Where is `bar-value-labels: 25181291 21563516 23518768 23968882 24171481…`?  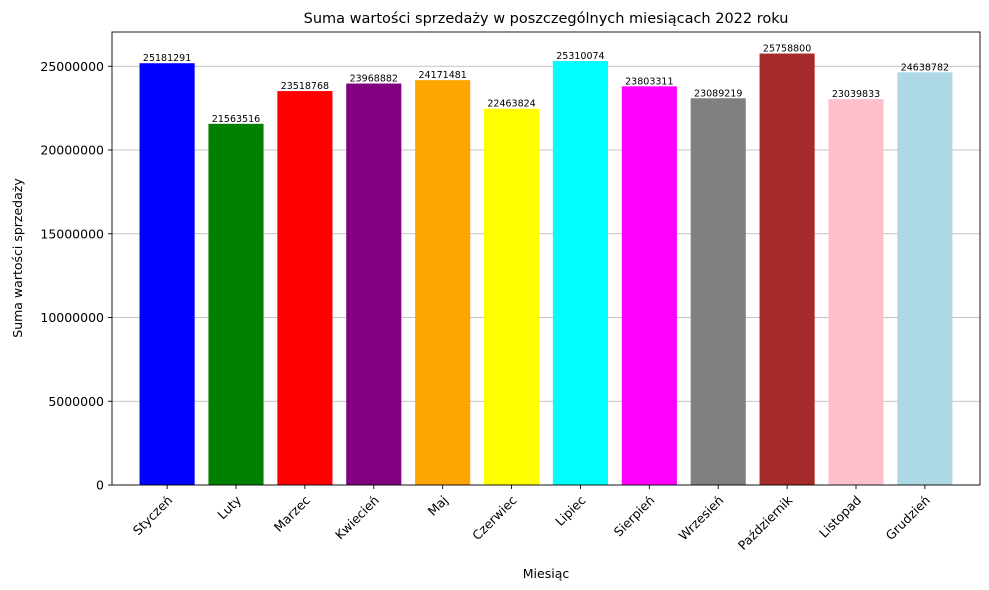 bar-value-labels: 25181291 21563516 23518768 23968882 24171481… is located at coordinates (546, 84).